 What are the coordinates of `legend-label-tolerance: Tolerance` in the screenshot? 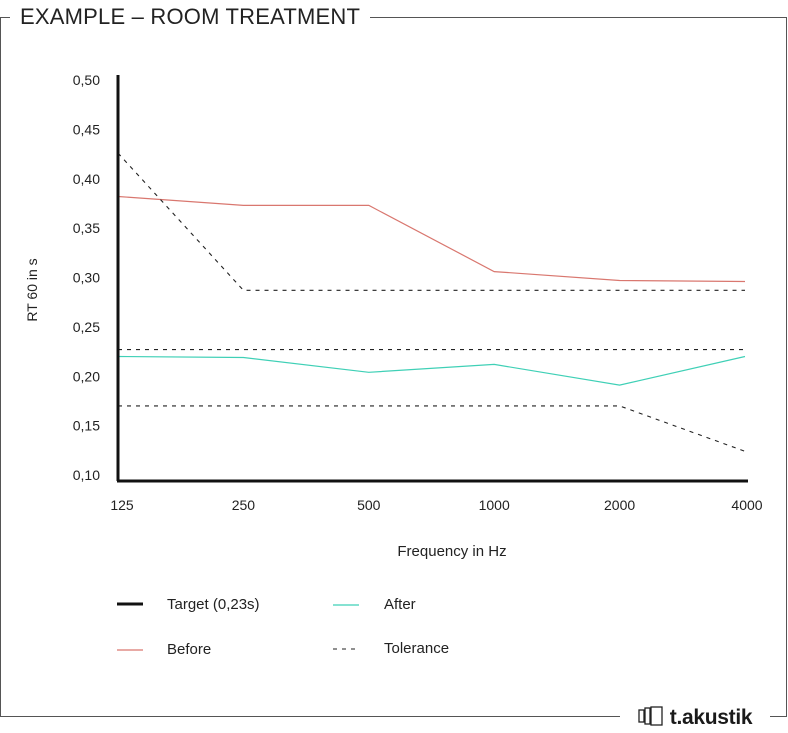 It's located at (416, 648).